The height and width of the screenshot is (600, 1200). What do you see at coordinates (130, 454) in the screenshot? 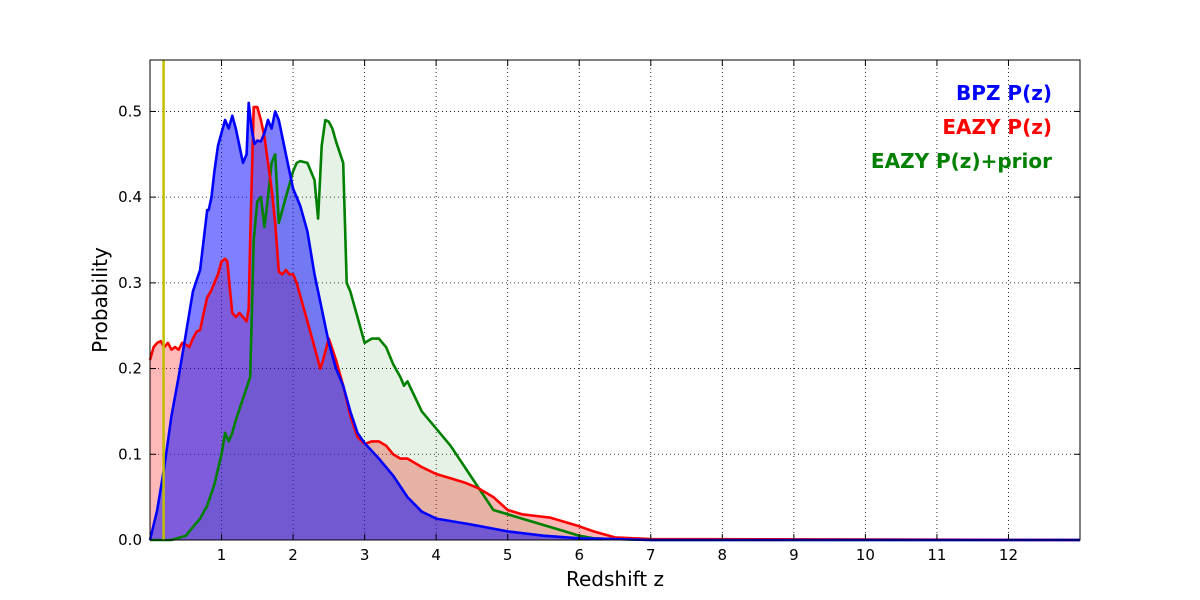
I see `y-tick-label: 0.1` at bounding box center [130, 454].